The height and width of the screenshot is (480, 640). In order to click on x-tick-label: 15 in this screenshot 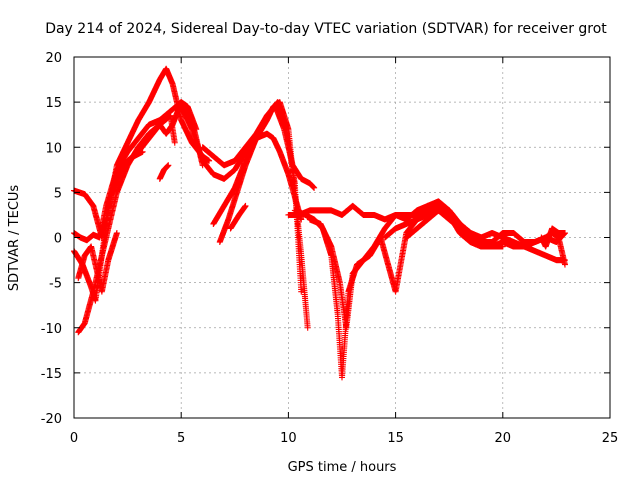, I will do `click(395, 438)`.